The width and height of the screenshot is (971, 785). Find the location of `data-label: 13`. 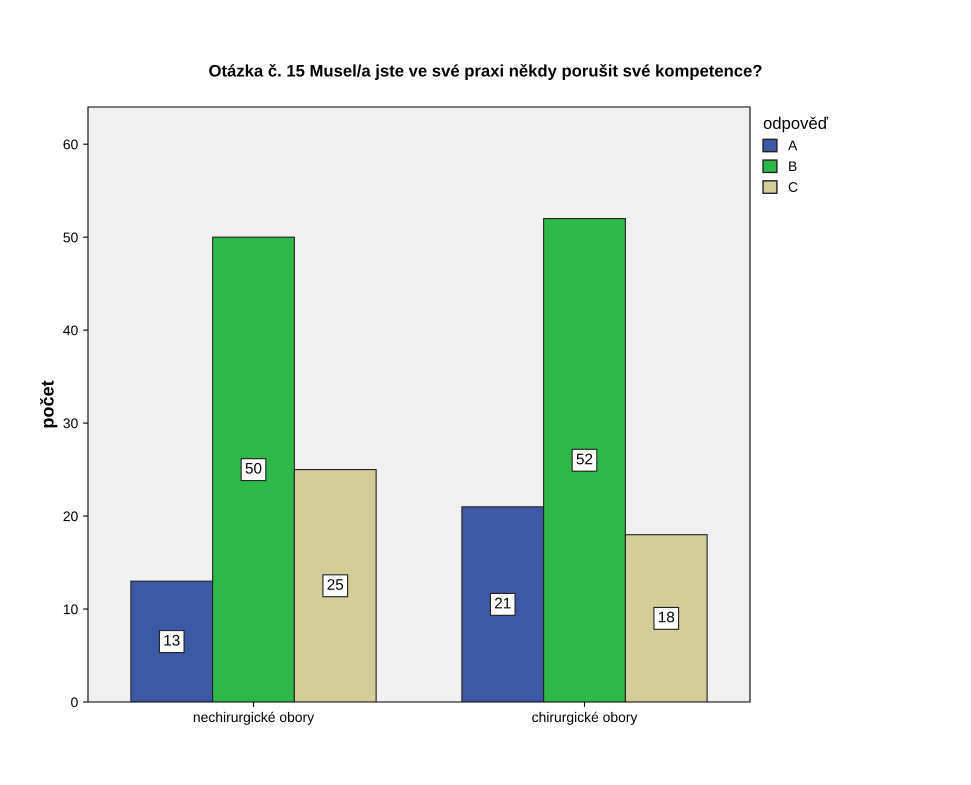

data-label: 13 is located at coordinates (172, 640).